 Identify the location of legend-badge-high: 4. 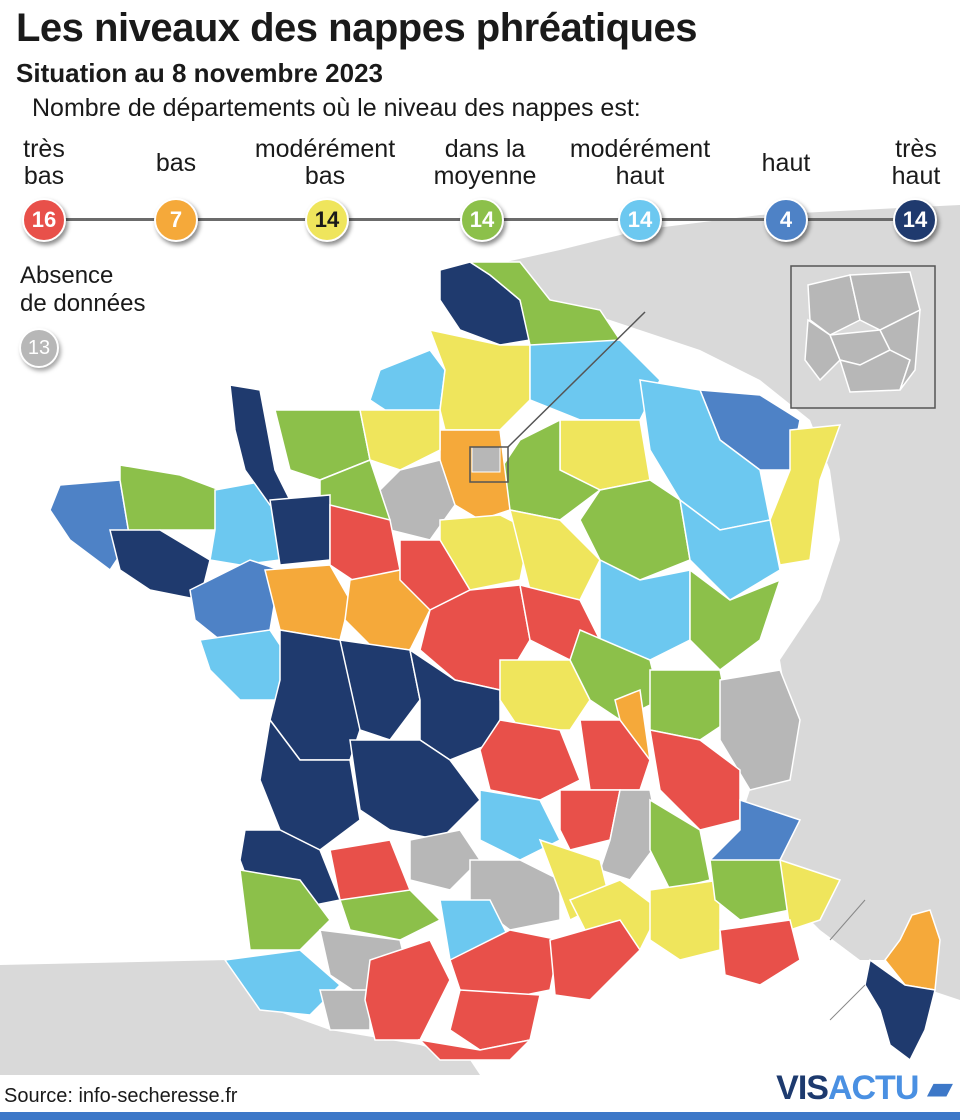
(786, 220).